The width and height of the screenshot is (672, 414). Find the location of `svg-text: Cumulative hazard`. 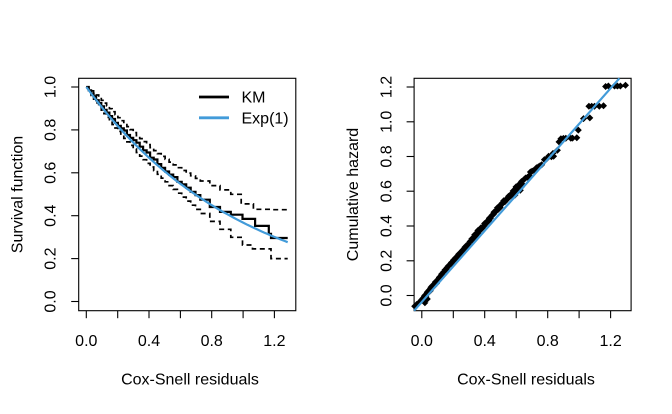

svg-text: Cumulative hazard is located at coordinates (353, 194).